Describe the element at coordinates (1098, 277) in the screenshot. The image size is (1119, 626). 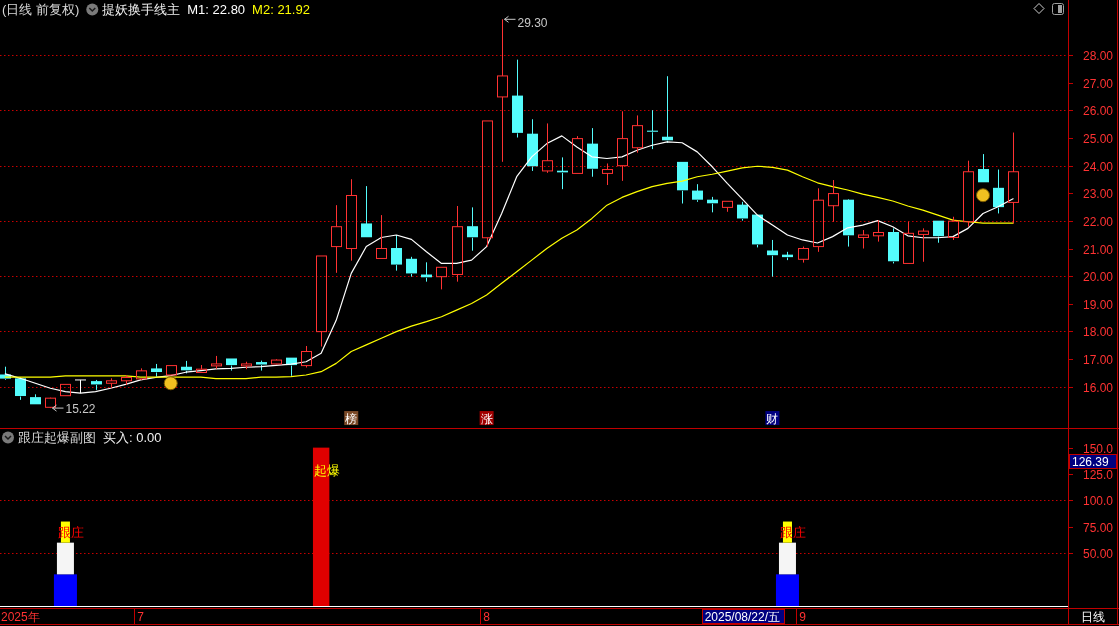
I see `y-tick-label: 20.00` at that location.